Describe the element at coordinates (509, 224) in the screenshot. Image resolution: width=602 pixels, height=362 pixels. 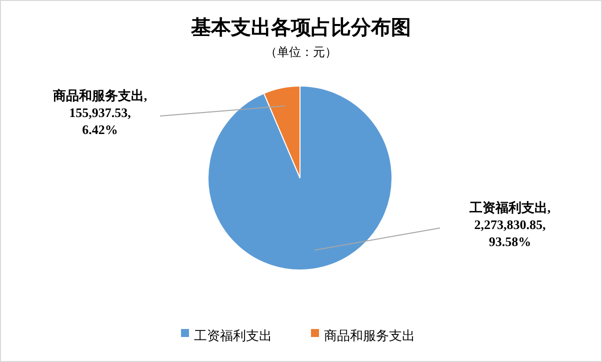
I see `data-label: 工资福利支出, 2,273,830.85, 93.58%` at that location.